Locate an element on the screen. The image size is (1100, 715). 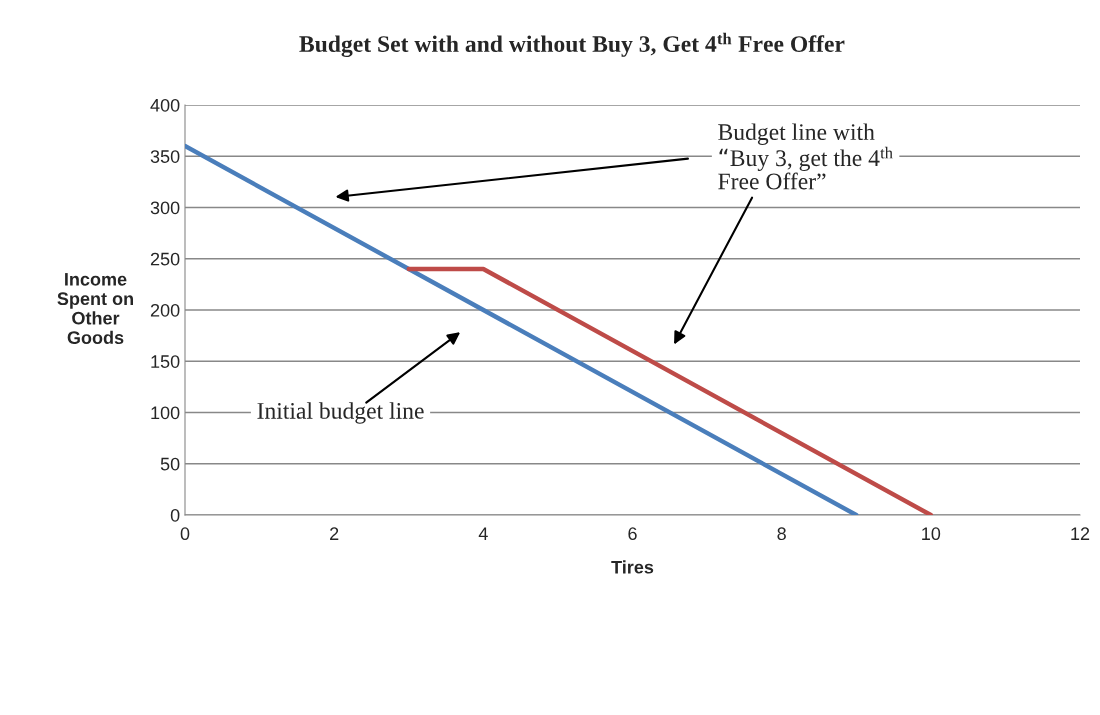
x-tick-label: 2 is located at coordinates (334, 533).